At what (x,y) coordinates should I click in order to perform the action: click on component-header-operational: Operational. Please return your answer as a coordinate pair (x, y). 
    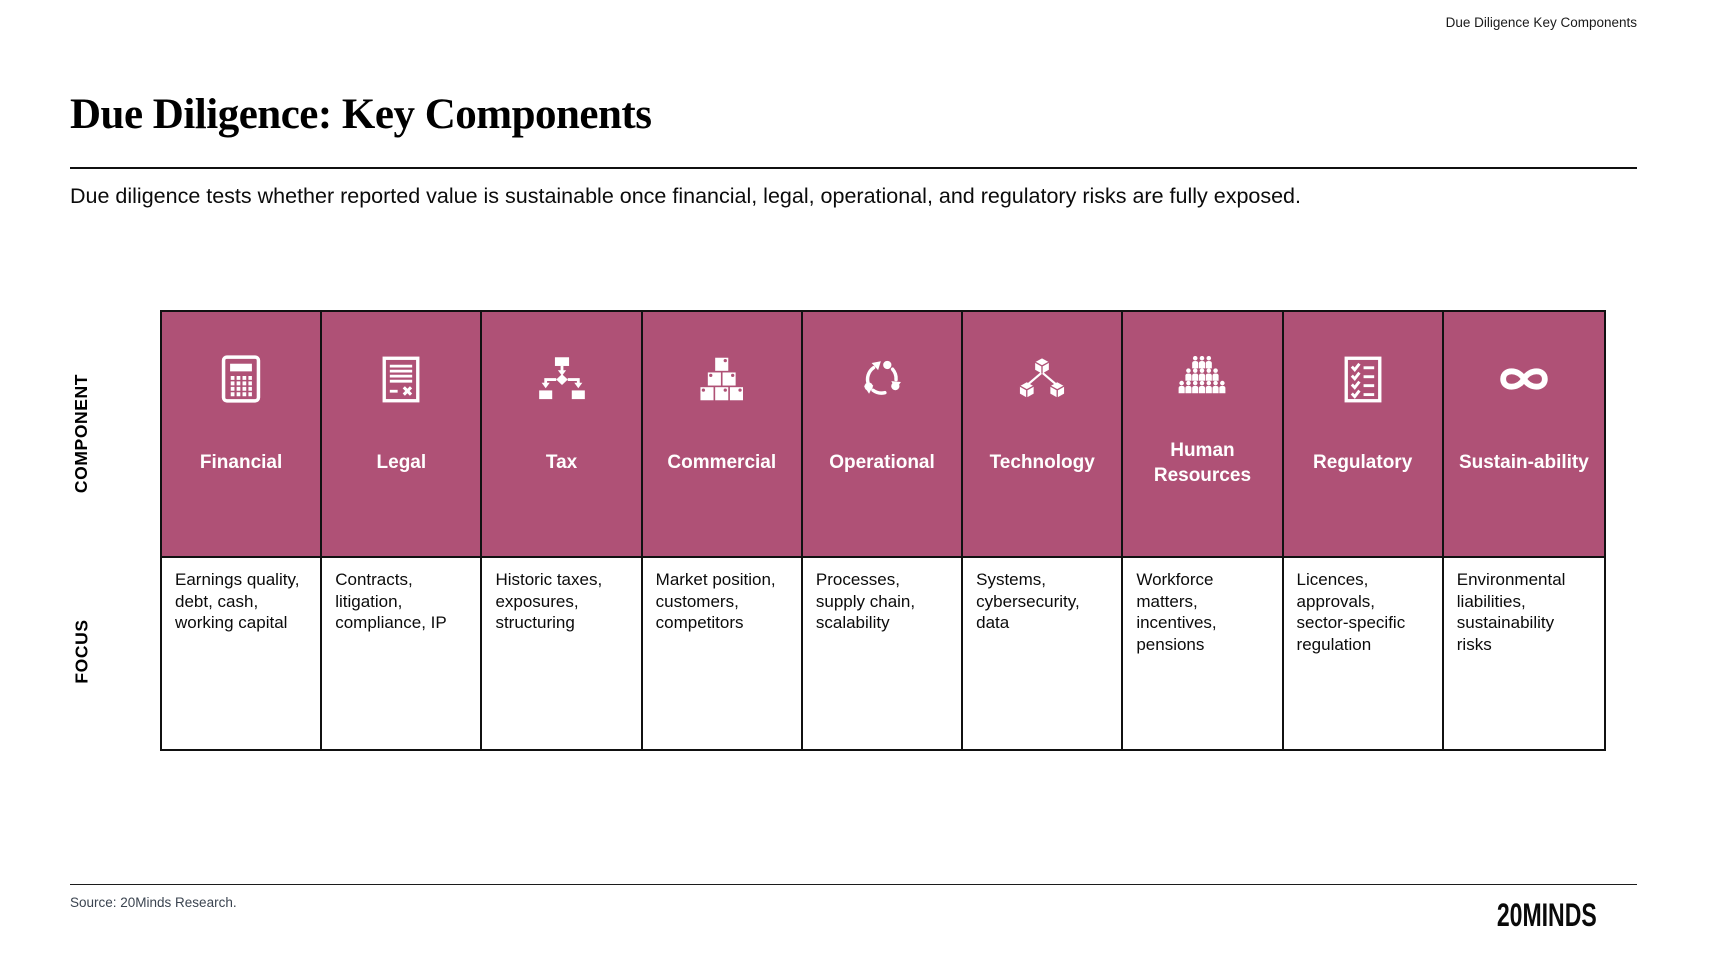
    Looking at the image, I should click on (883, 435).